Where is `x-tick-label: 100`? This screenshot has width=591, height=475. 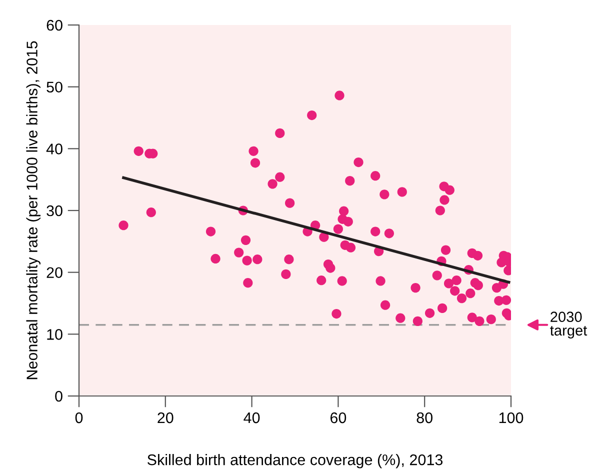
x-tick-label: 100 is located at coordinates (511, 418).